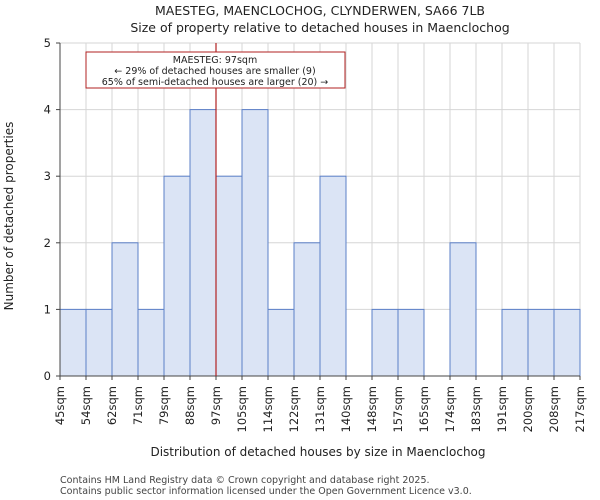 This screenshot has height=500, width=600. What do you see at coordinates (294, 409) in the screenshot?
I see `x-tick-122sqm: 122sqm` at bounding box center [294, 409].